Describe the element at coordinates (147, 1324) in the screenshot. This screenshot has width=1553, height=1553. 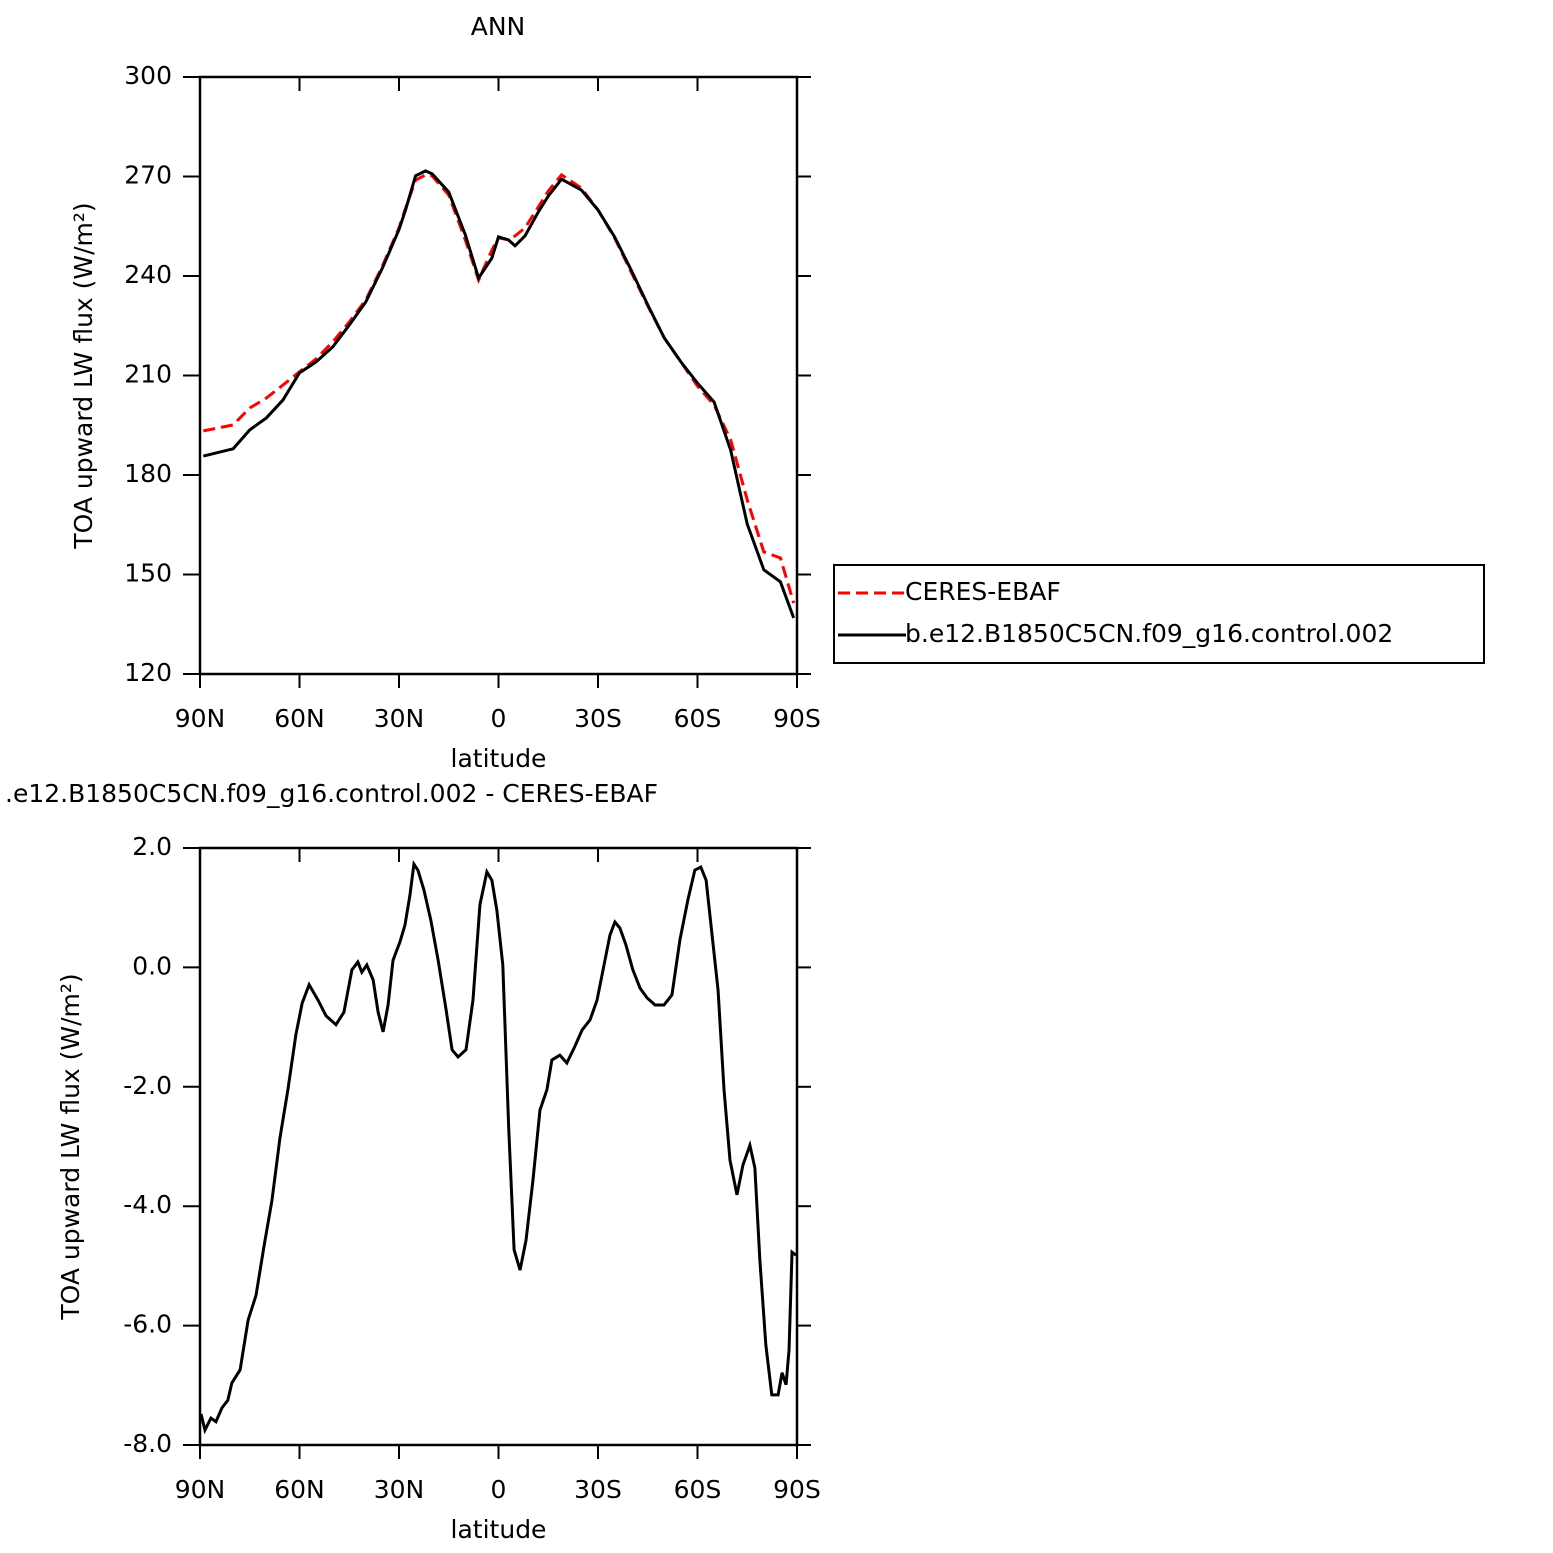
I see `y-tick-label: -6.0` at that location.